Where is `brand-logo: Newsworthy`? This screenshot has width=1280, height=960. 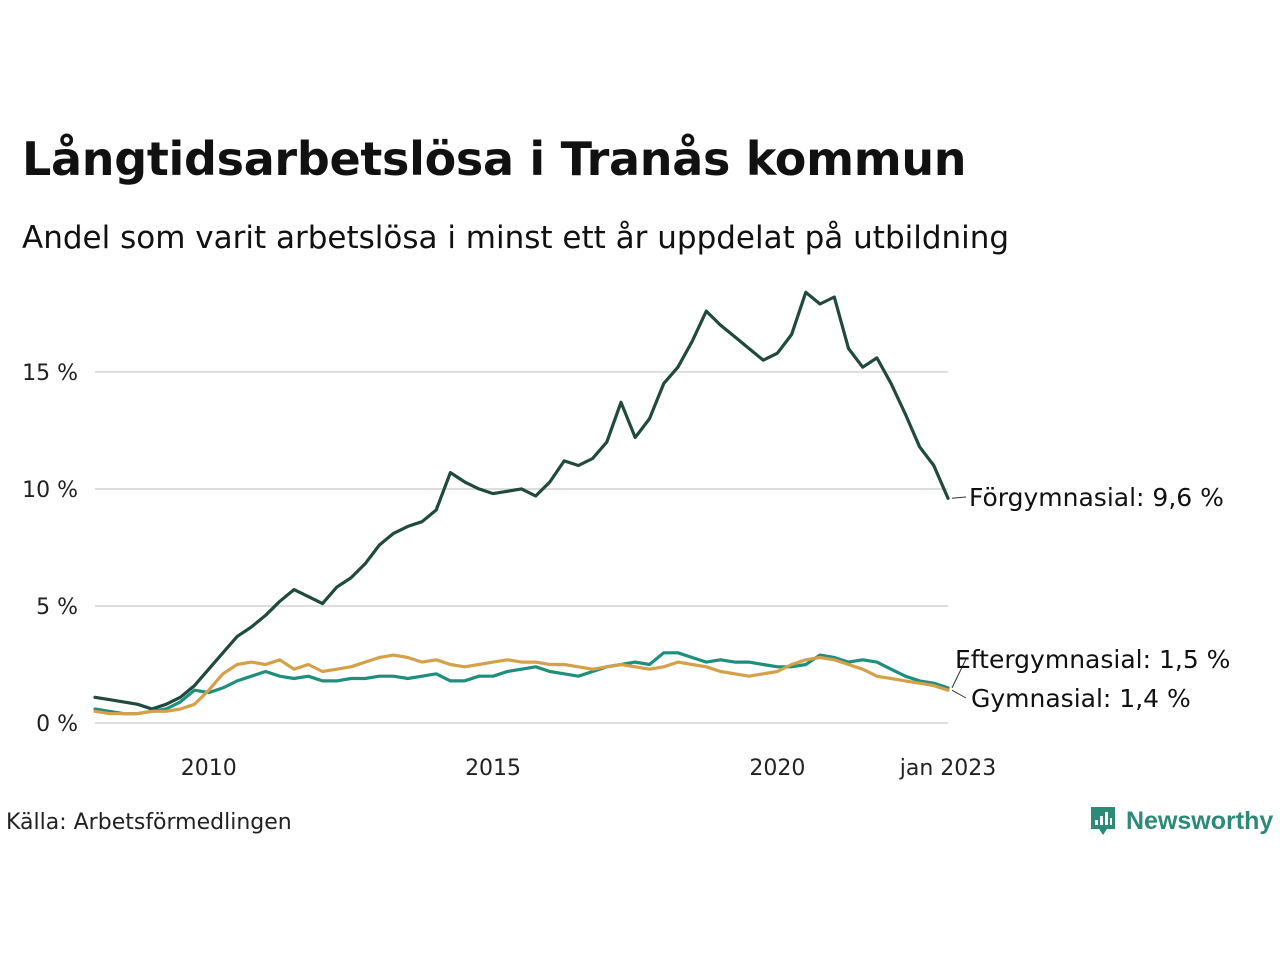
brand-logo: Newsworthy is located at coordinates (1180, 821).